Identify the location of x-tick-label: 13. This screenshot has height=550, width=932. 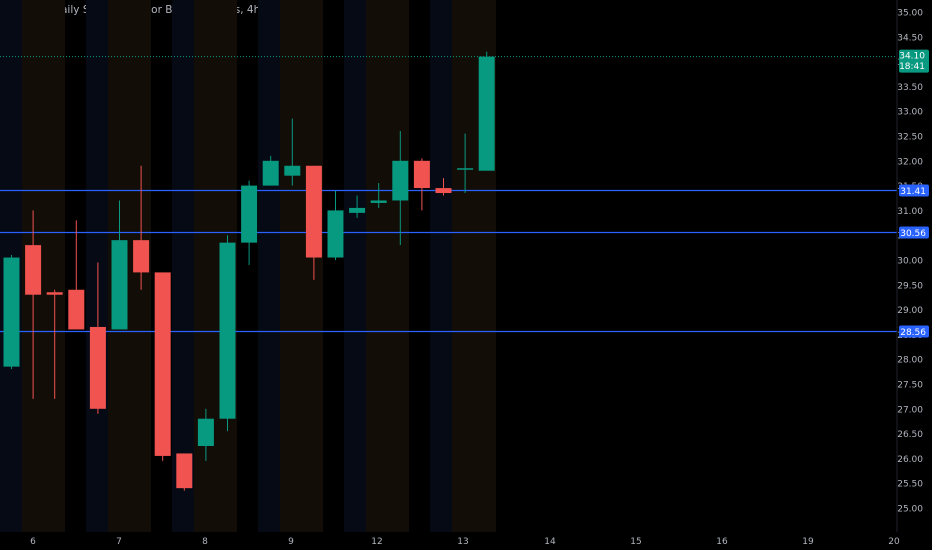
(462, 542).